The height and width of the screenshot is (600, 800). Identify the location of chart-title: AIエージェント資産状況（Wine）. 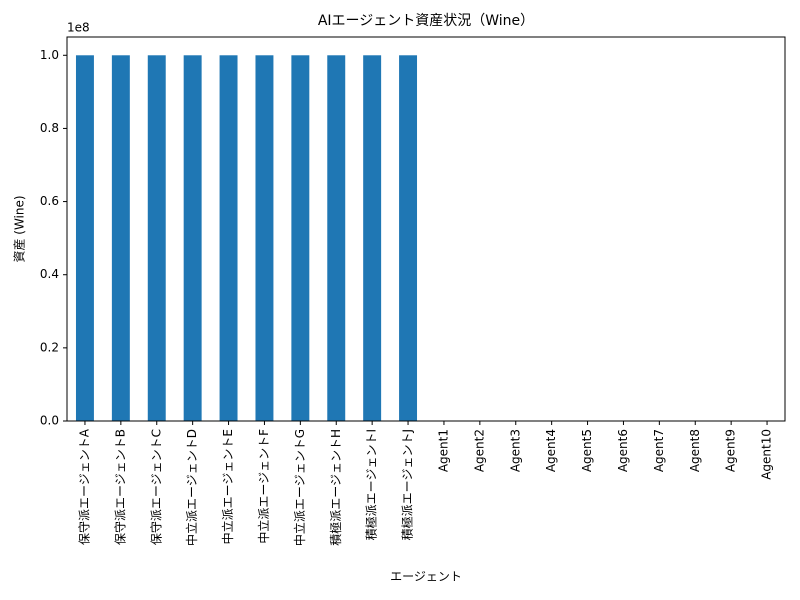
(426, 21).